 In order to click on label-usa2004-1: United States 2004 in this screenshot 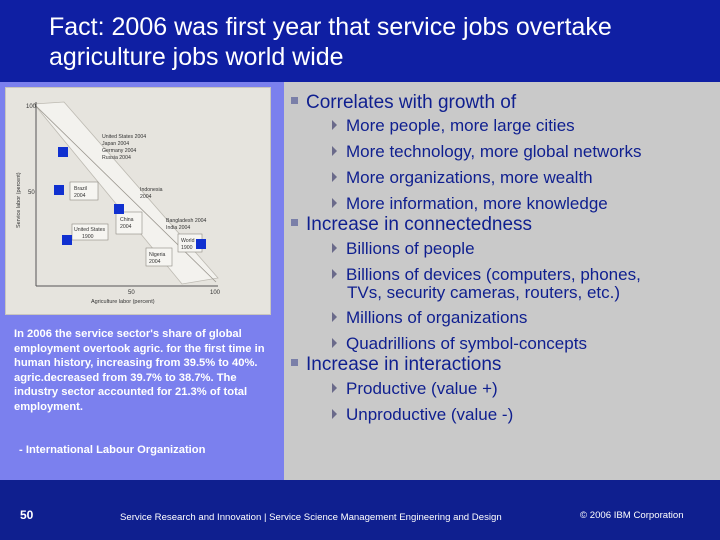, I will do `click(124, 137)`.